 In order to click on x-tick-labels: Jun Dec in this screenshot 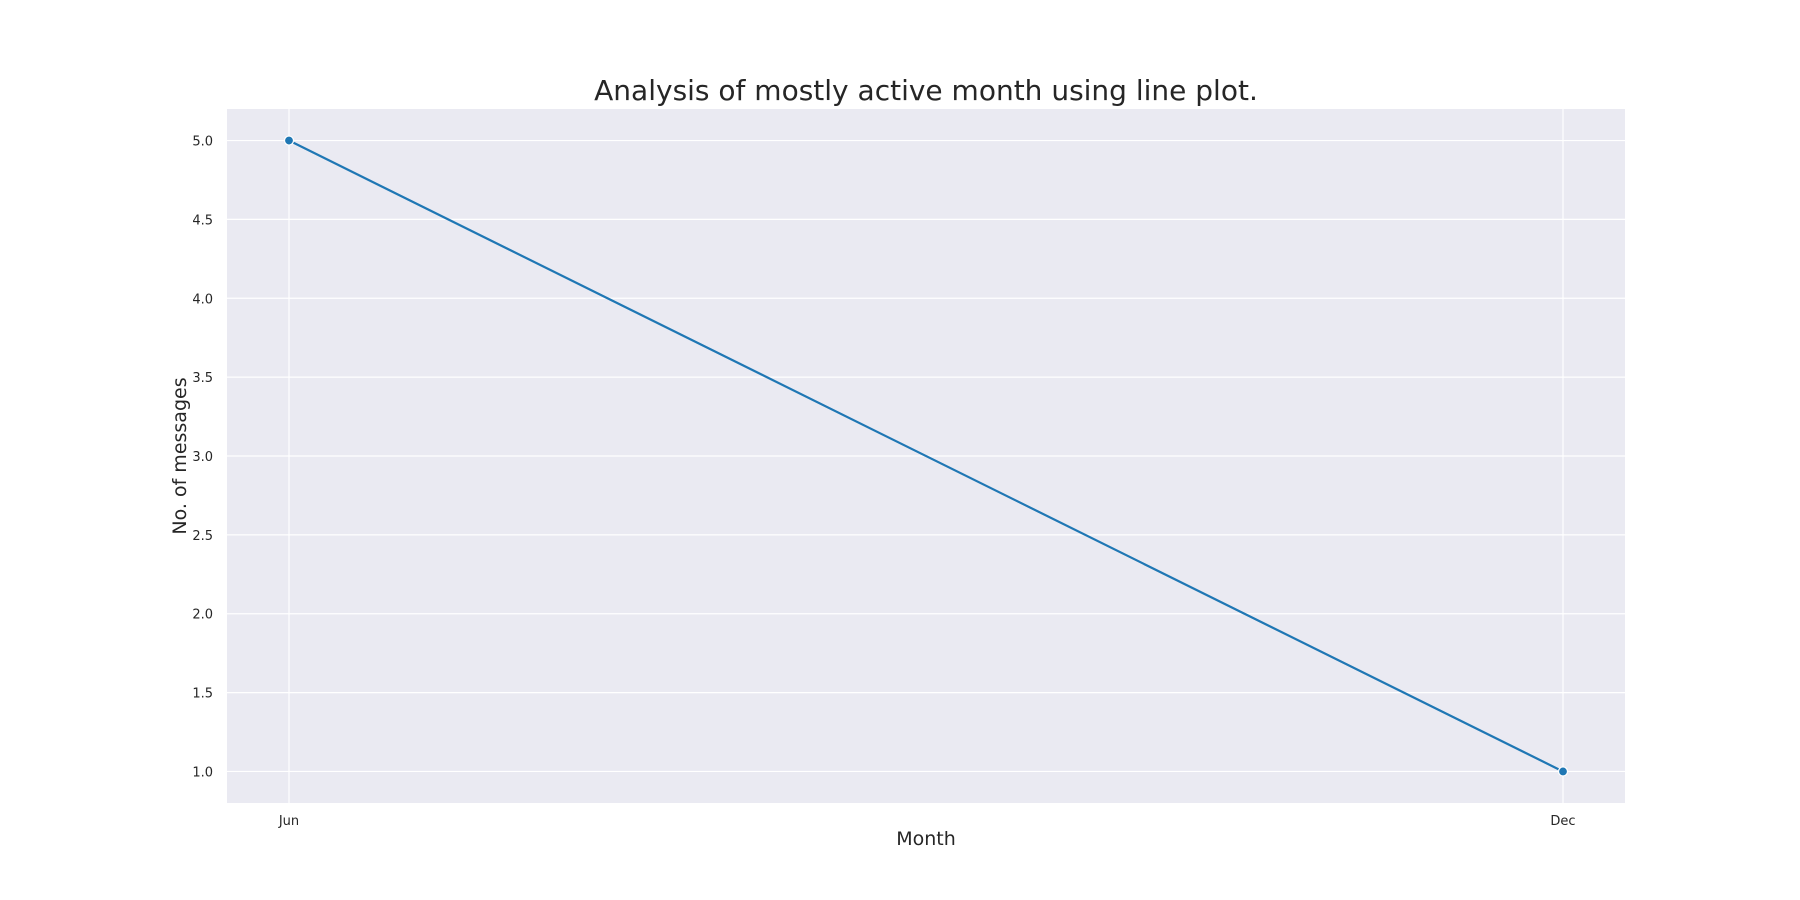, I will do `click(927, 821)`.